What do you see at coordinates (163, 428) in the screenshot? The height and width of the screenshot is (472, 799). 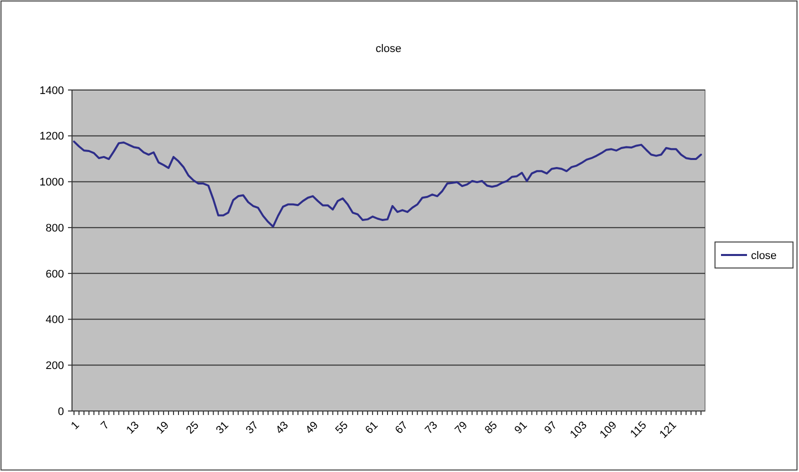 I see `x-tick-label: 19` at bounding box center [163, 428].